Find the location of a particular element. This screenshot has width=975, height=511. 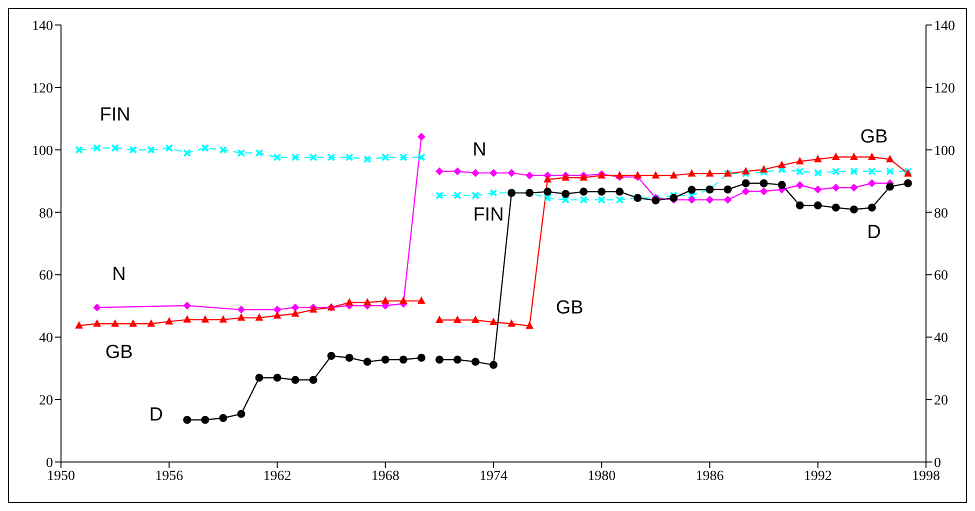

y2-tick-label: 120 is located at coordinates (944, 88).